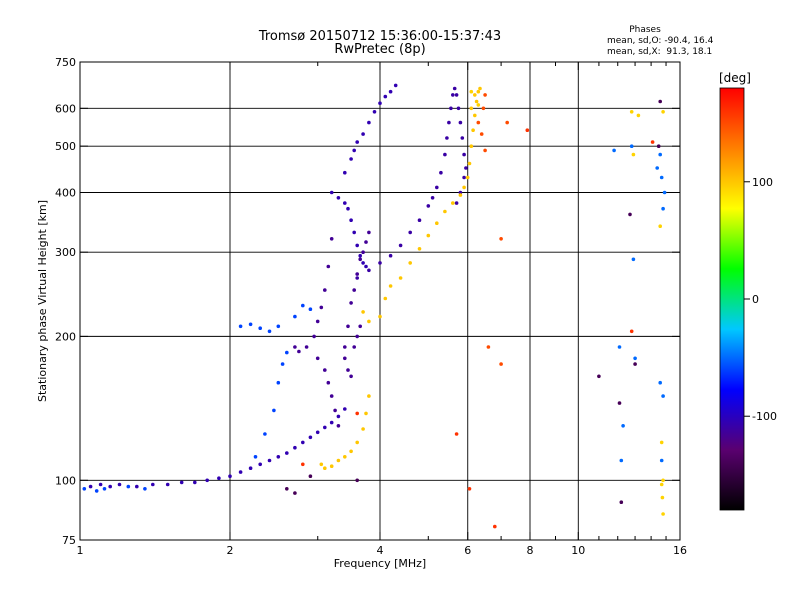 Image resolution: width=800 pixels, height=600 pixels. What do you see at coordinates (65, 480) in the screenshot?
I see `y-tick-label: 100` at bounding box center [65, 480].